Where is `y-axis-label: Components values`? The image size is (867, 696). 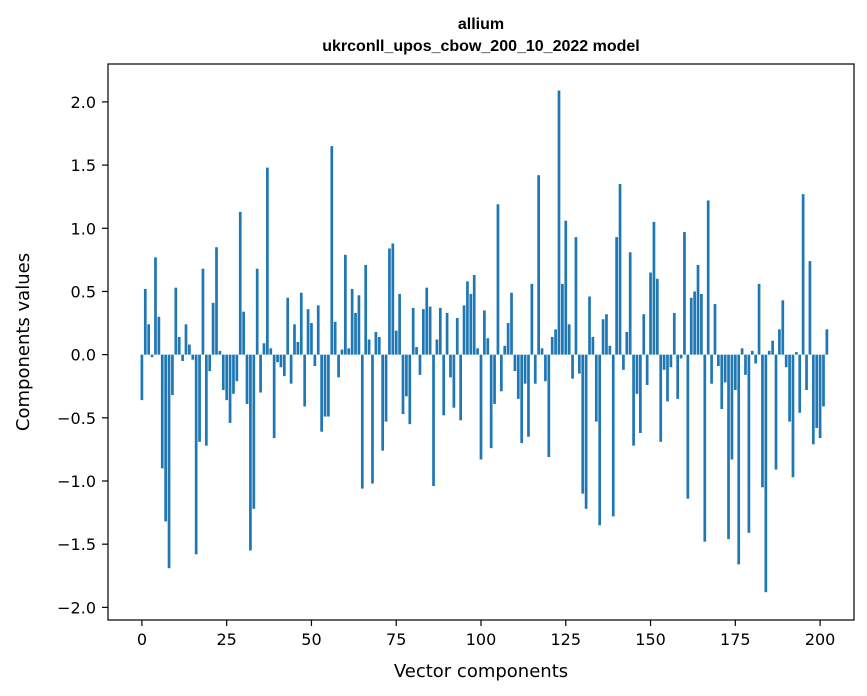
y-axis-label: Components values is located at coordinates (23, 342).